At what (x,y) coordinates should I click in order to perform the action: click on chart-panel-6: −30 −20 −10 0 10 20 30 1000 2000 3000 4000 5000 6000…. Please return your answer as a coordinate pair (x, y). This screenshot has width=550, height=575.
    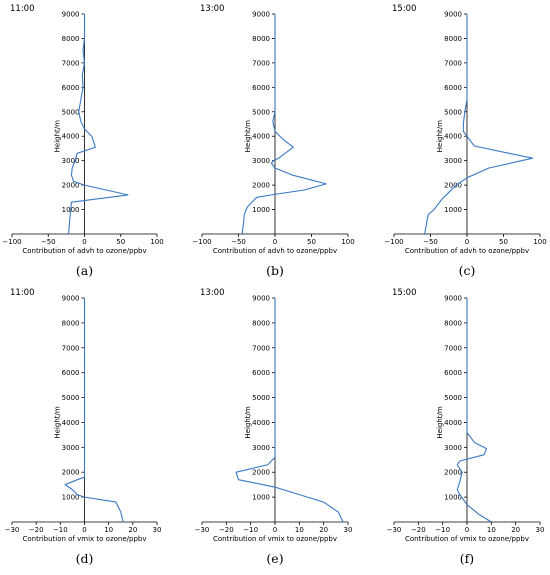
    Looking at the image, I should click on (466, 427).